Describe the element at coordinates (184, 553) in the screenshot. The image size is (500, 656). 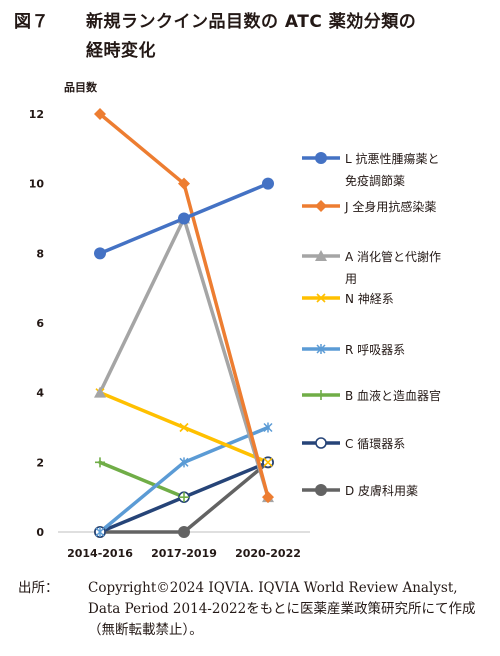
I see `x-tick-label: 2017-2019` at that location.